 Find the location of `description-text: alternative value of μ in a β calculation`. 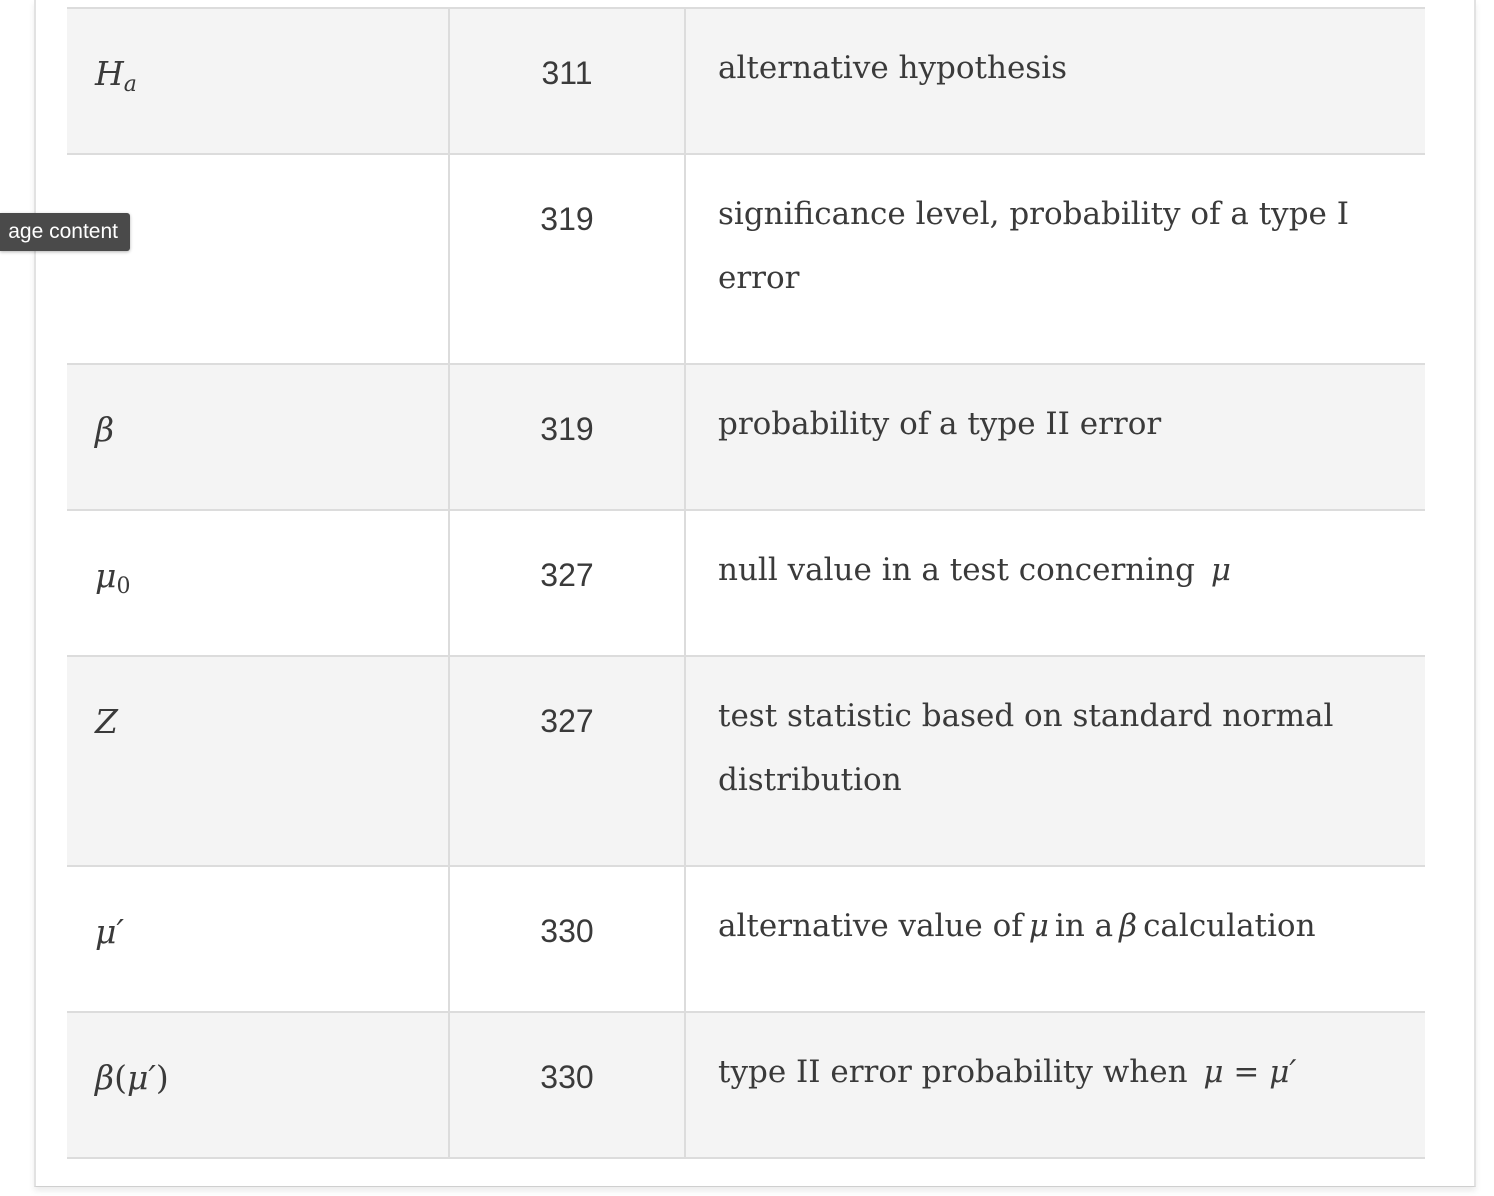

description-text: alternative value of μ in a β calculation is located at coordinates (1056, 926).